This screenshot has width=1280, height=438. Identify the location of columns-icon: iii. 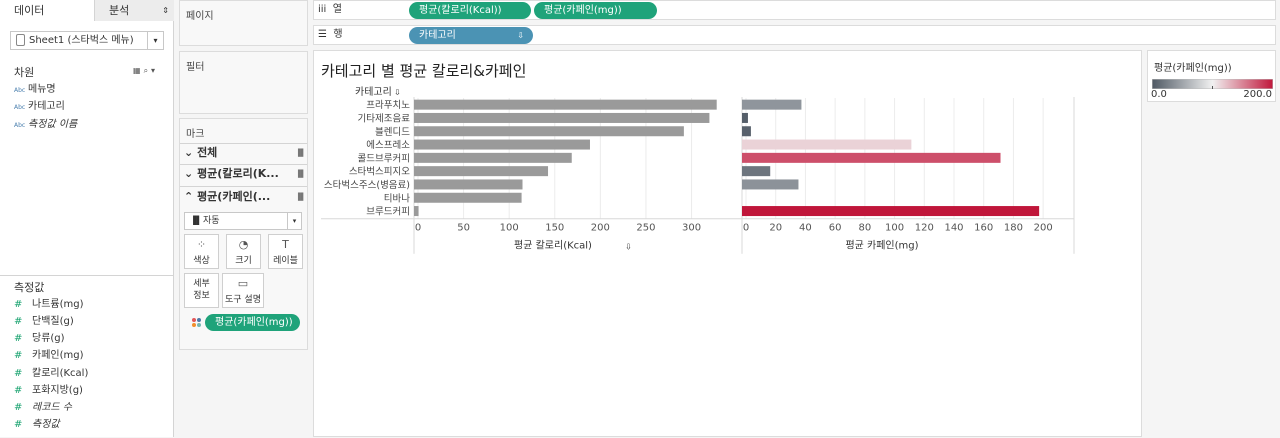
(322, 9).